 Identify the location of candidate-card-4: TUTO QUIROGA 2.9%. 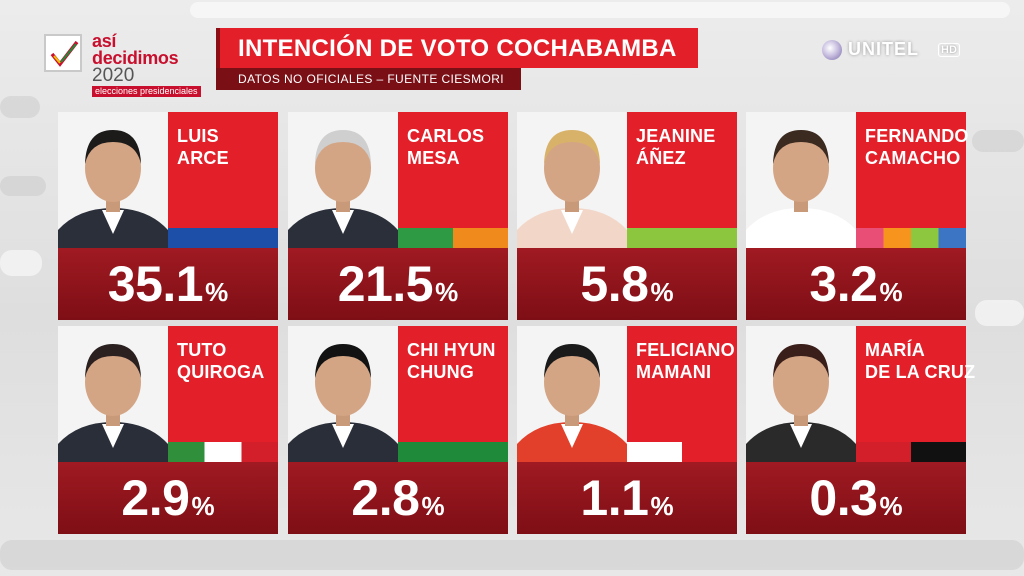
(168, 430).